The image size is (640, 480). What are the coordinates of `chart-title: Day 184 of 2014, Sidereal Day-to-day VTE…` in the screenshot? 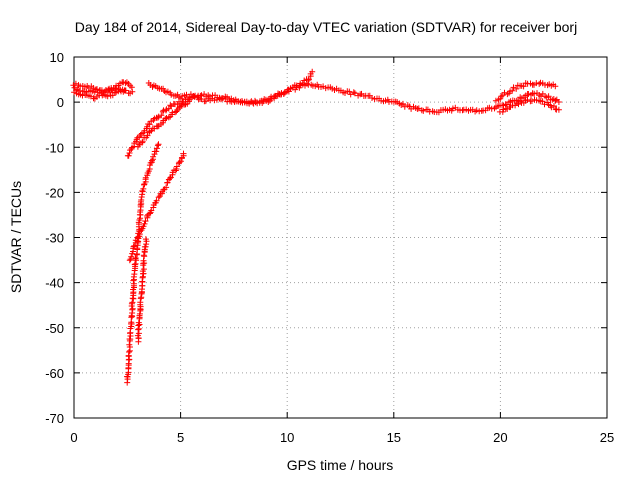 It's located at (326, 27).